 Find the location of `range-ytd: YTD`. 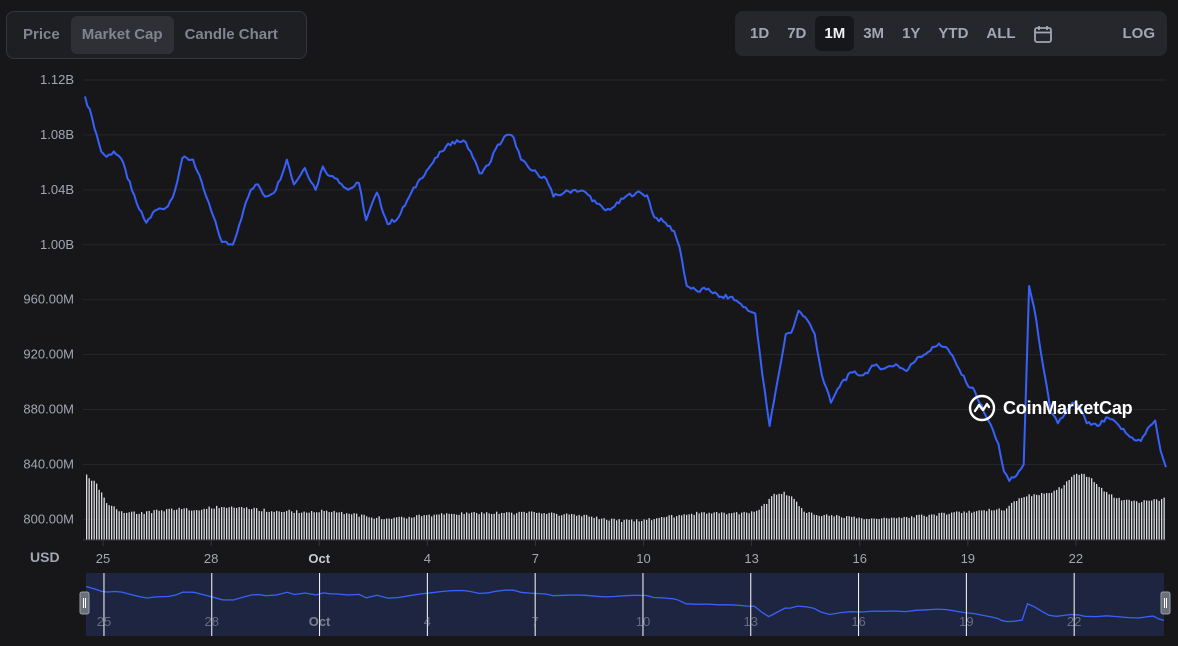

range-ytd: YTD is located at coordinates (953, 33).